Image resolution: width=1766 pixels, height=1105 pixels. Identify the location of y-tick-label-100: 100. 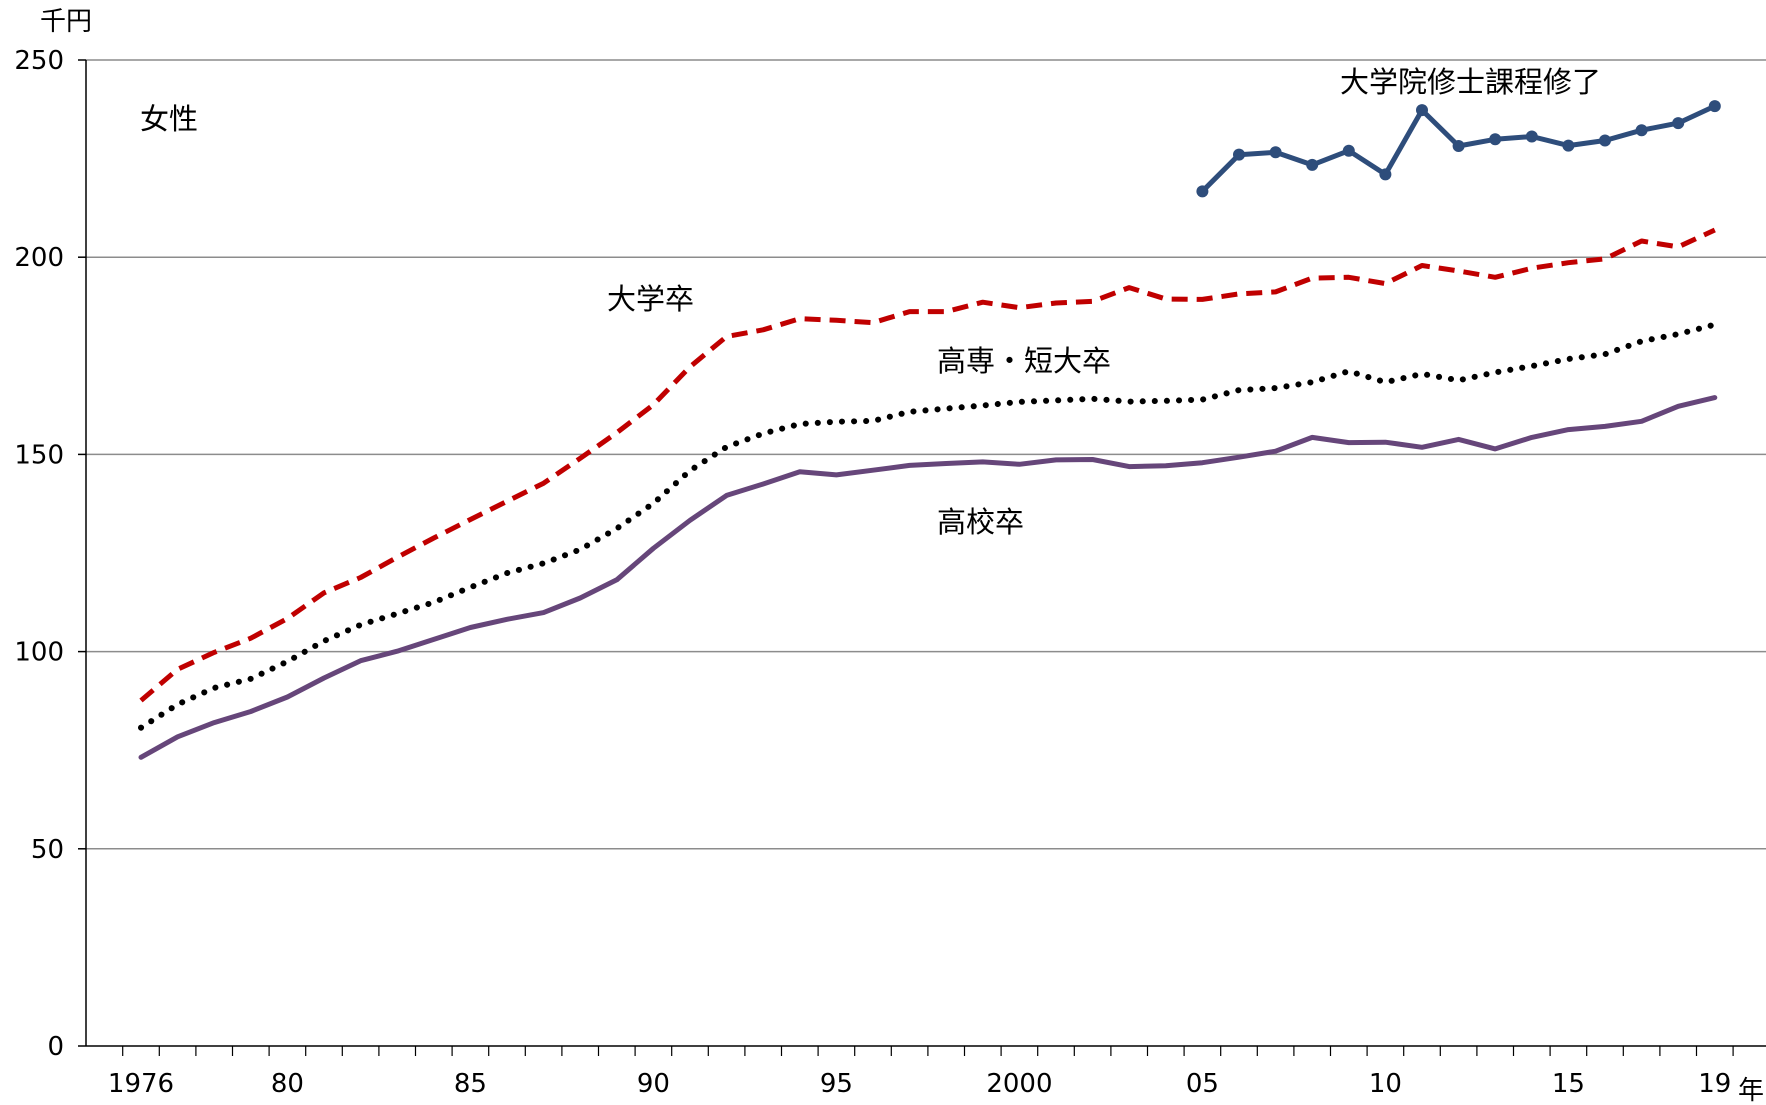
(39, 653).